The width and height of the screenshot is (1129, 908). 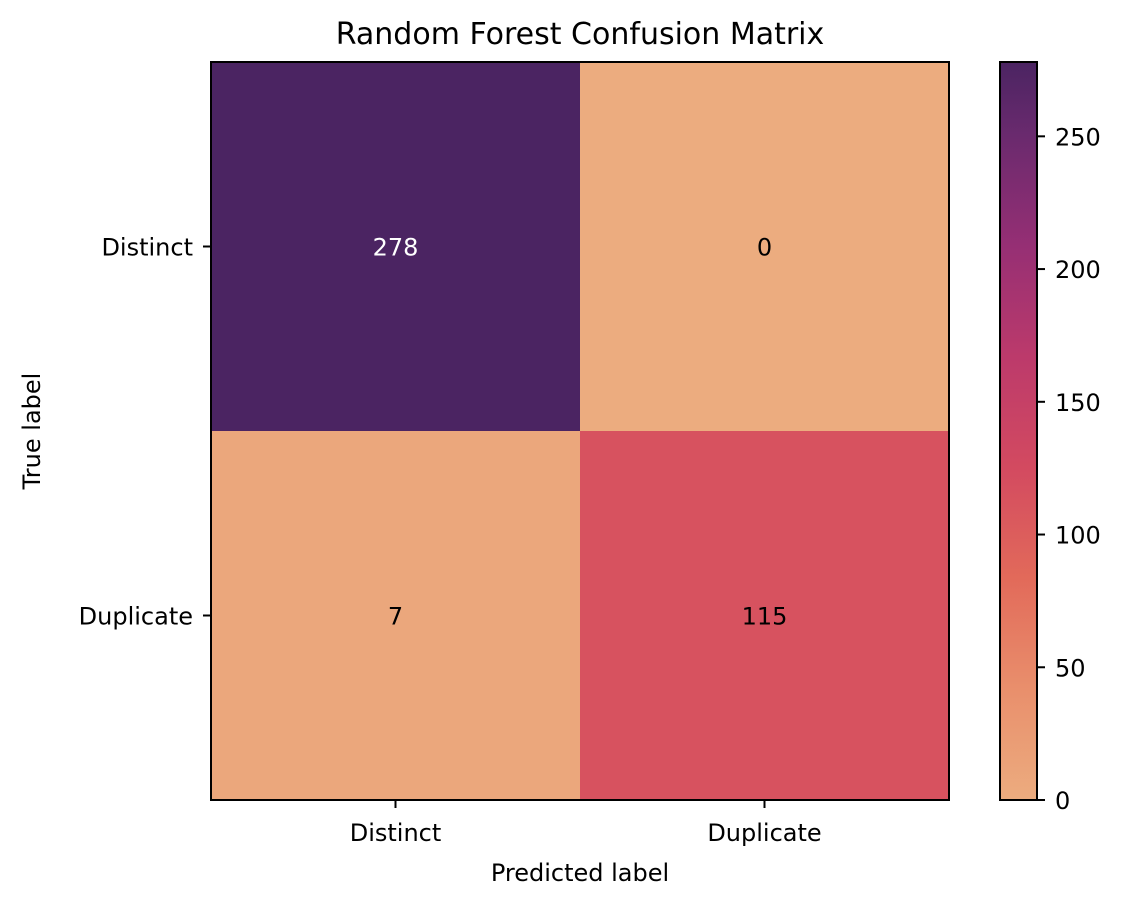 What do you see at coordinates (1078, 270) in the screenshot?
I see `colorbar-tick-label: 200` at bounding box center [1078, 270].